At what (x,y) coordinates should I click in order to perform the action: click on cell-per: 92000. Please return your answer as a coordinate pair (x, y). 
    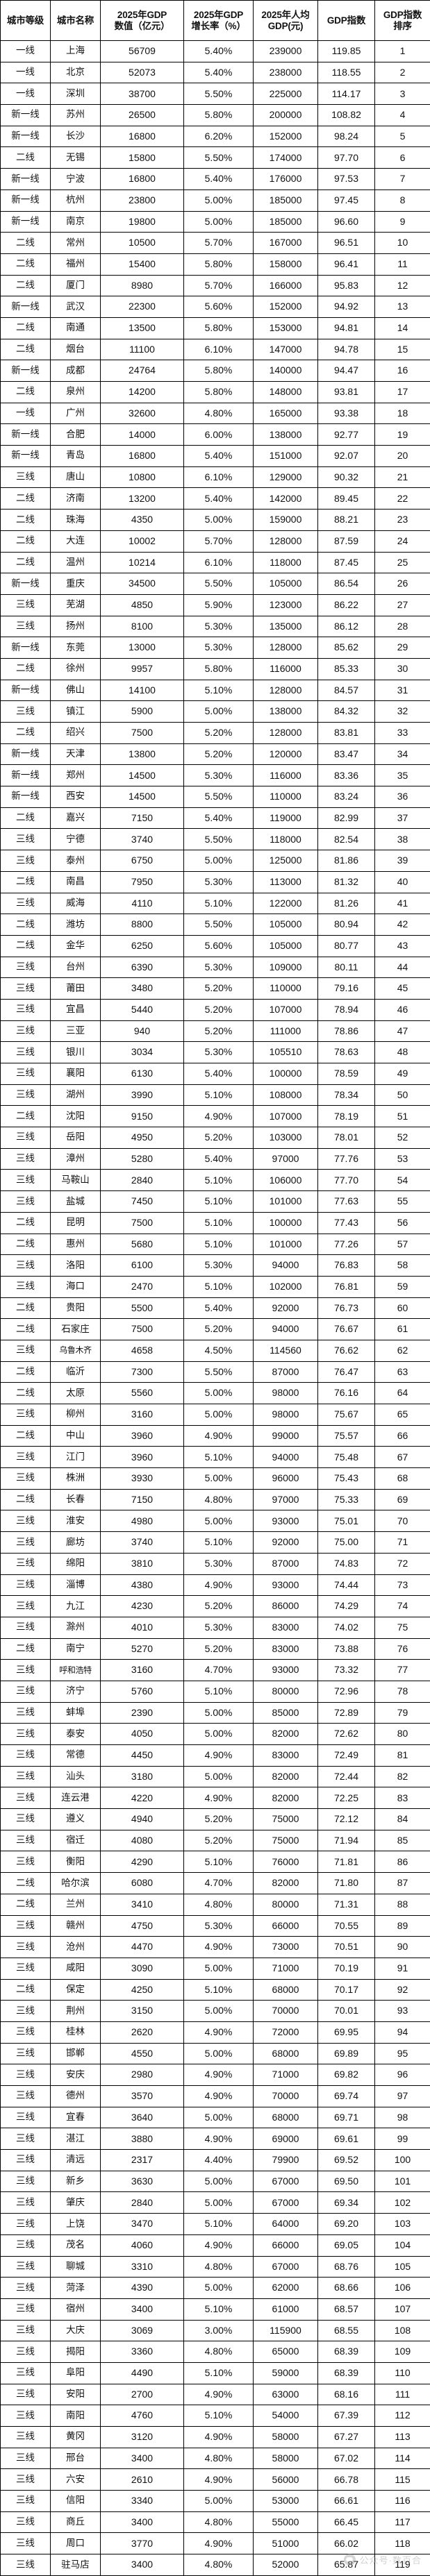
    Looking at the image, I should click on (286, 1308).